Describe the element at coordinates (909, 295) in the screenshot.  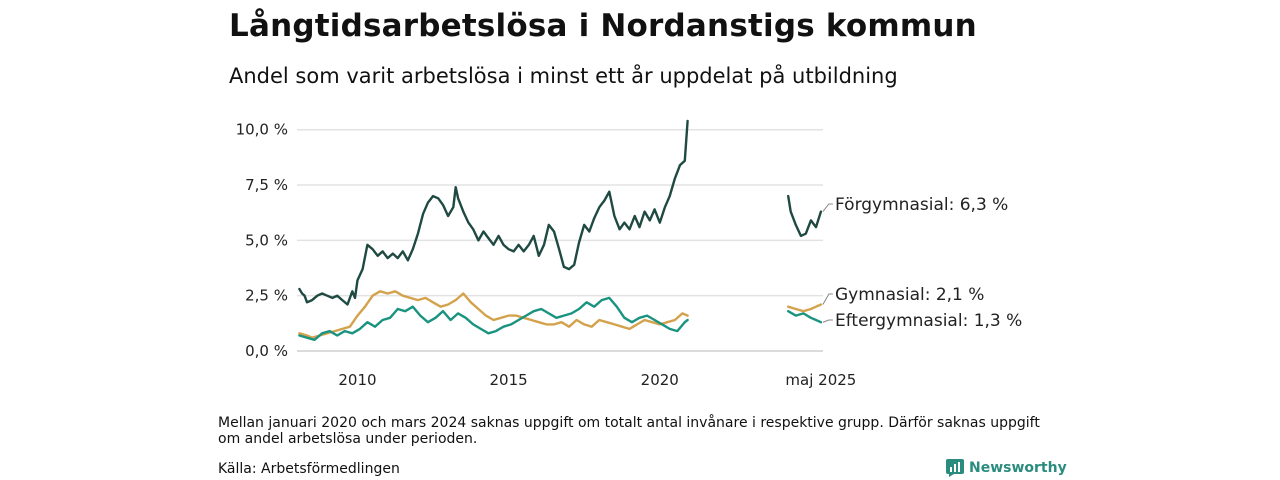
I see `series-end-label: Gymnasial: 2,1 %` at that location.